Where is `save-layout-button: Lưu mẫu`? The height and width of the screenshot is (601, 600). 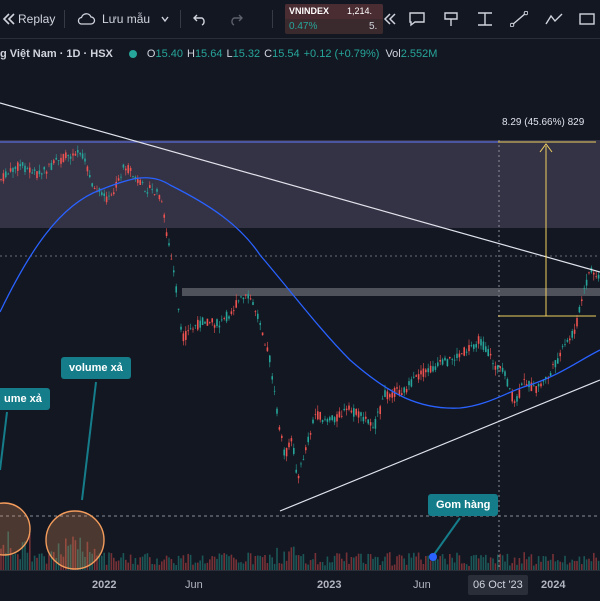
save-layout-button: Lưu mẫu is located at coordinates (113, 19).